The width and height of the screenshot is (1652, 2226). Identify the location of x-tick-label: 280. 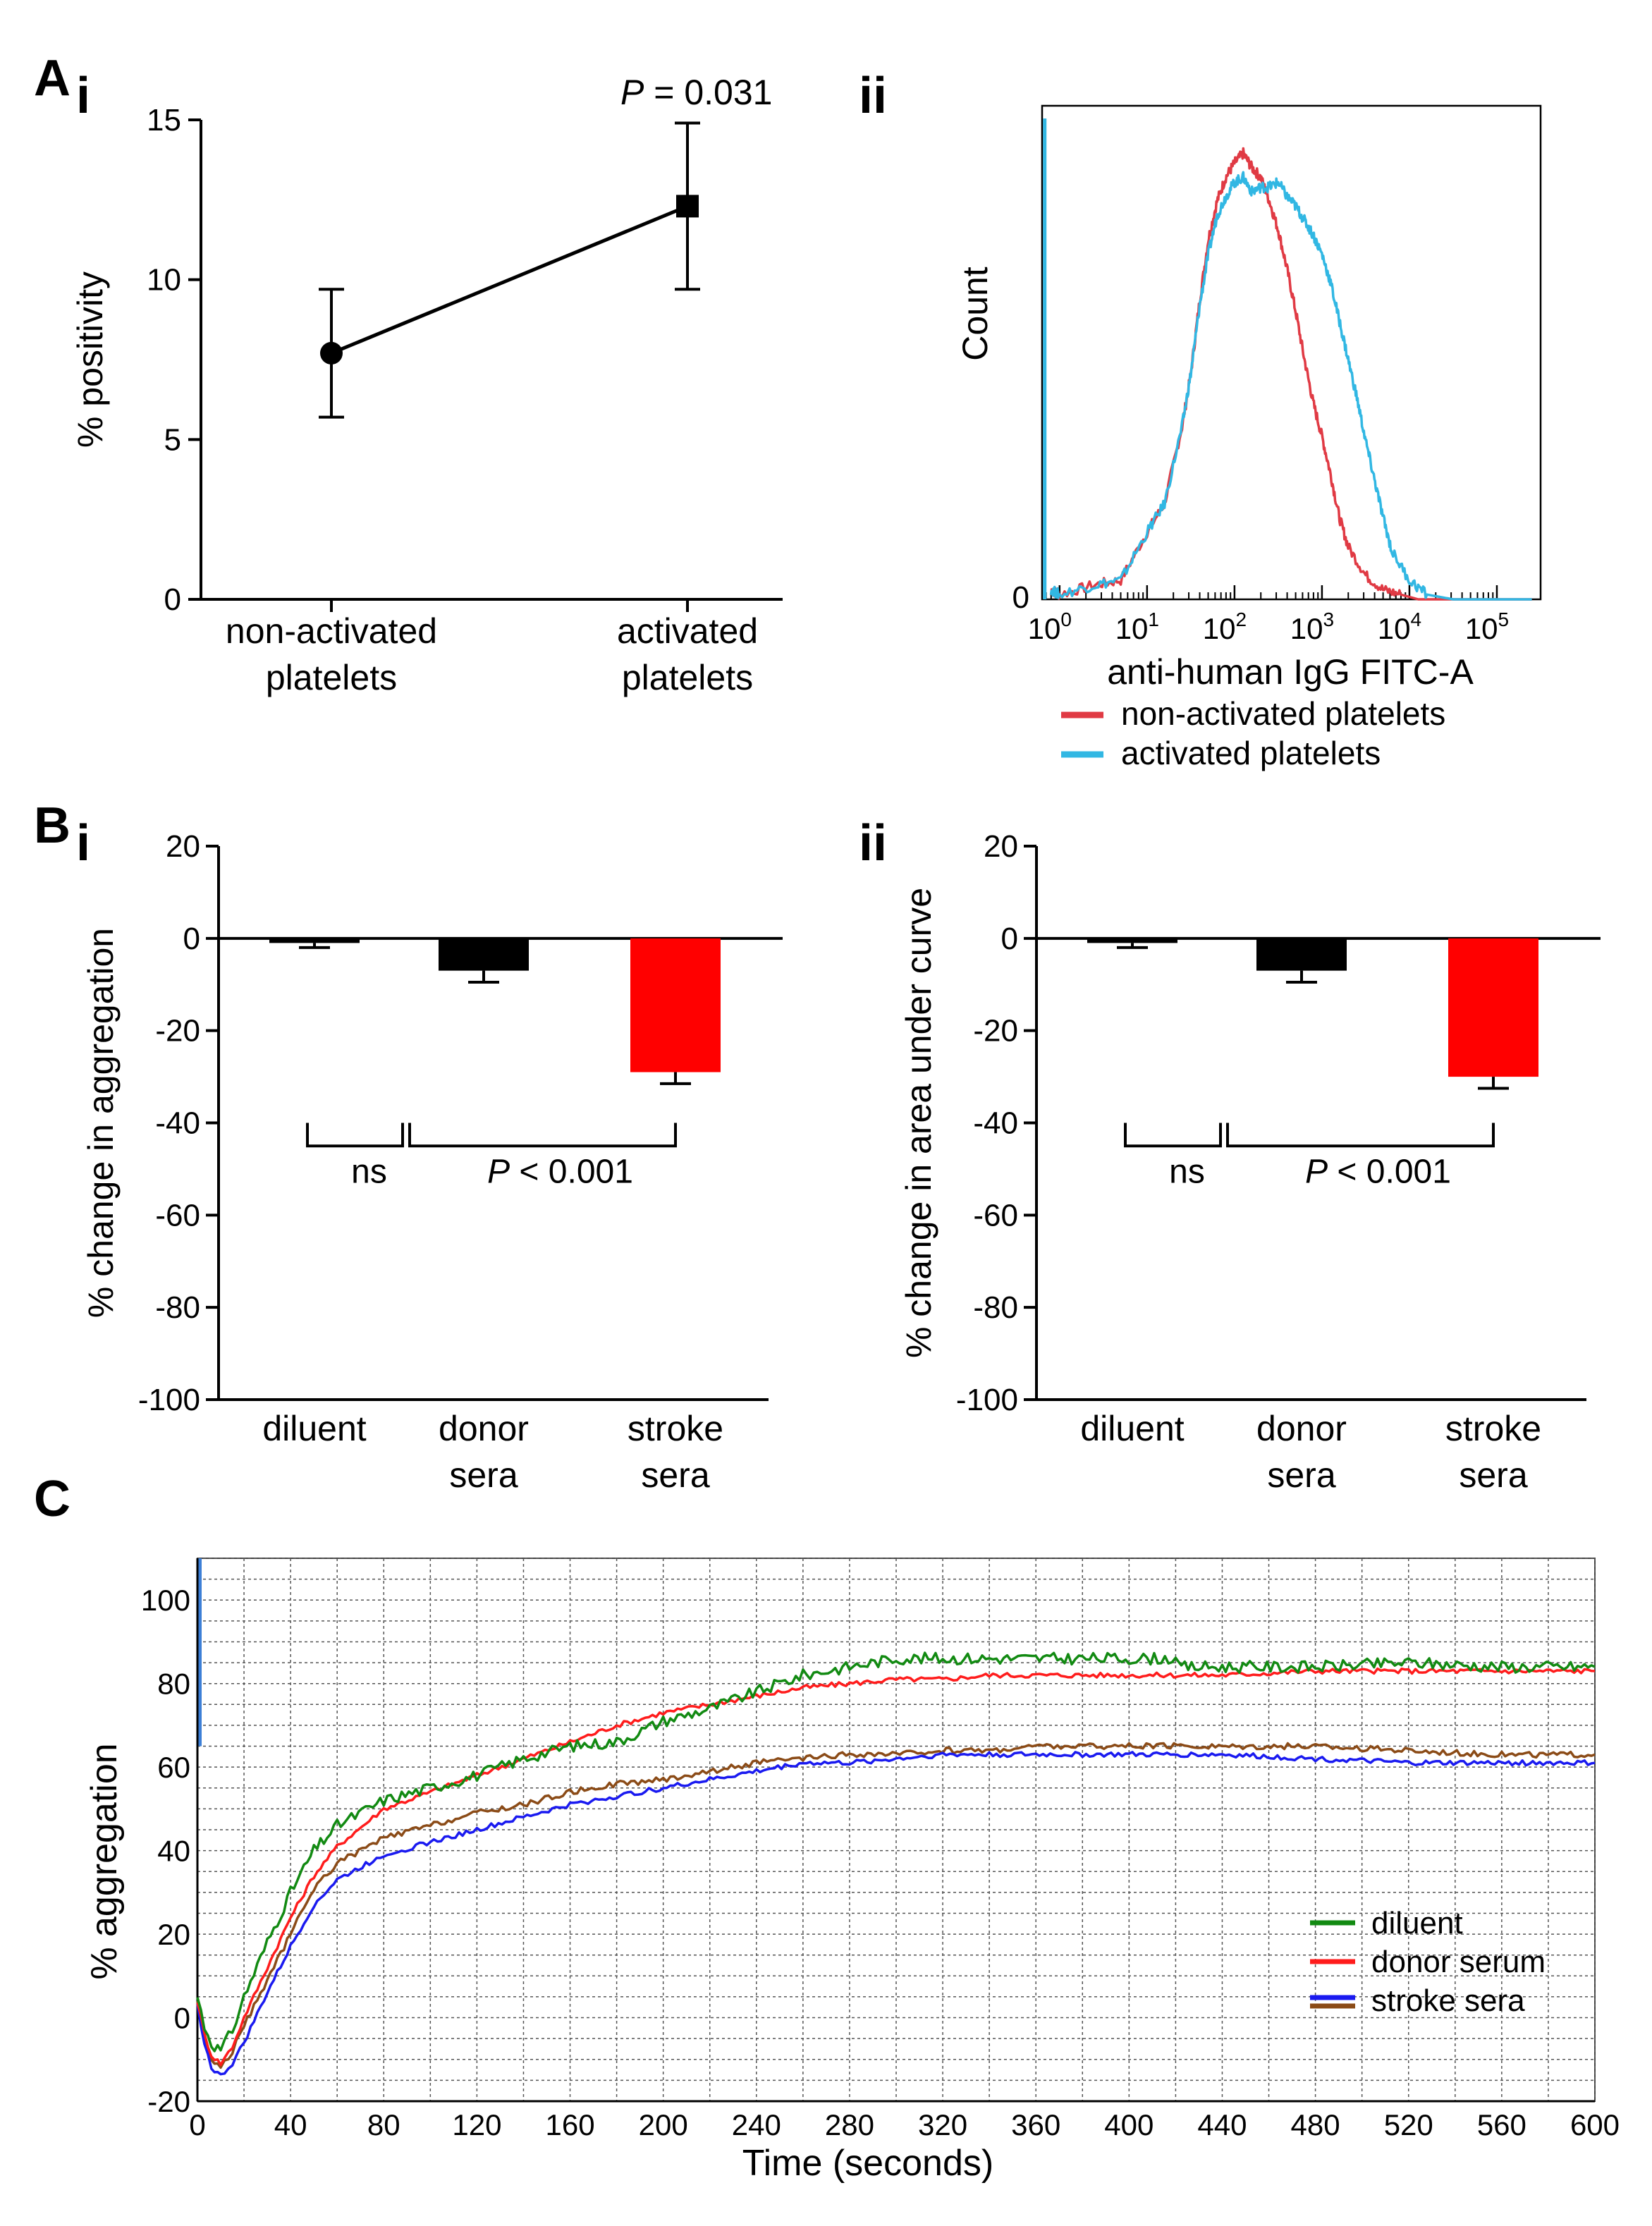
(850, 2124).